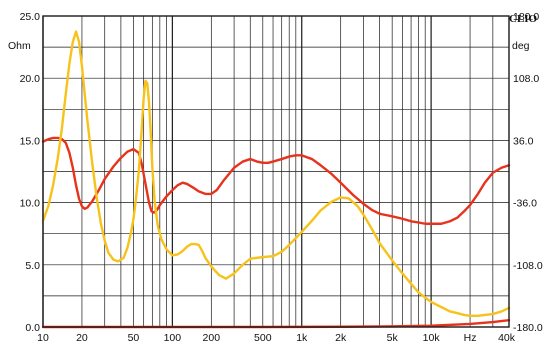  I want to click on right-axis-tick-label: 108.0, so click(526, 79).